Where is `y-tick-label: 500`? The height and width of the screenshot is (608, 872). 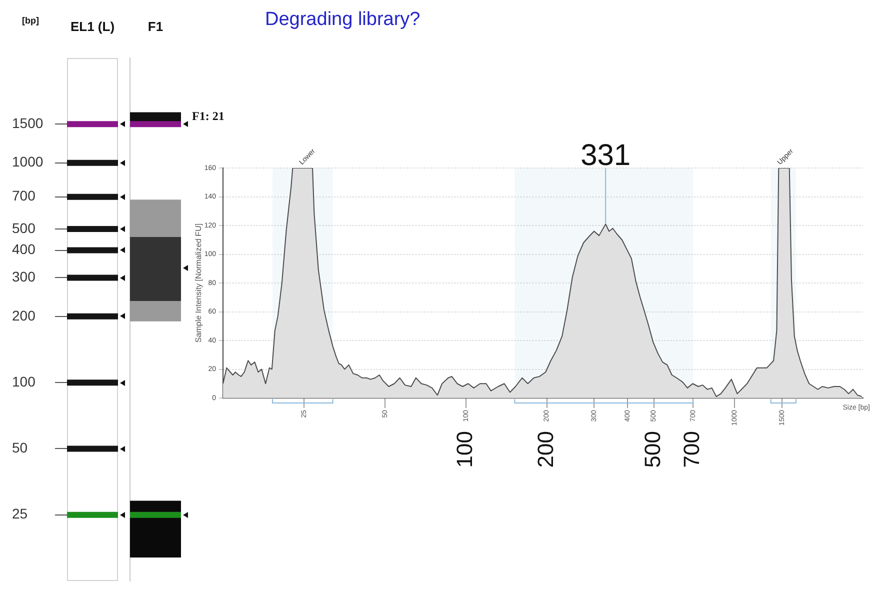
y-tick-label: 500 is located at coordinates (24, 228).